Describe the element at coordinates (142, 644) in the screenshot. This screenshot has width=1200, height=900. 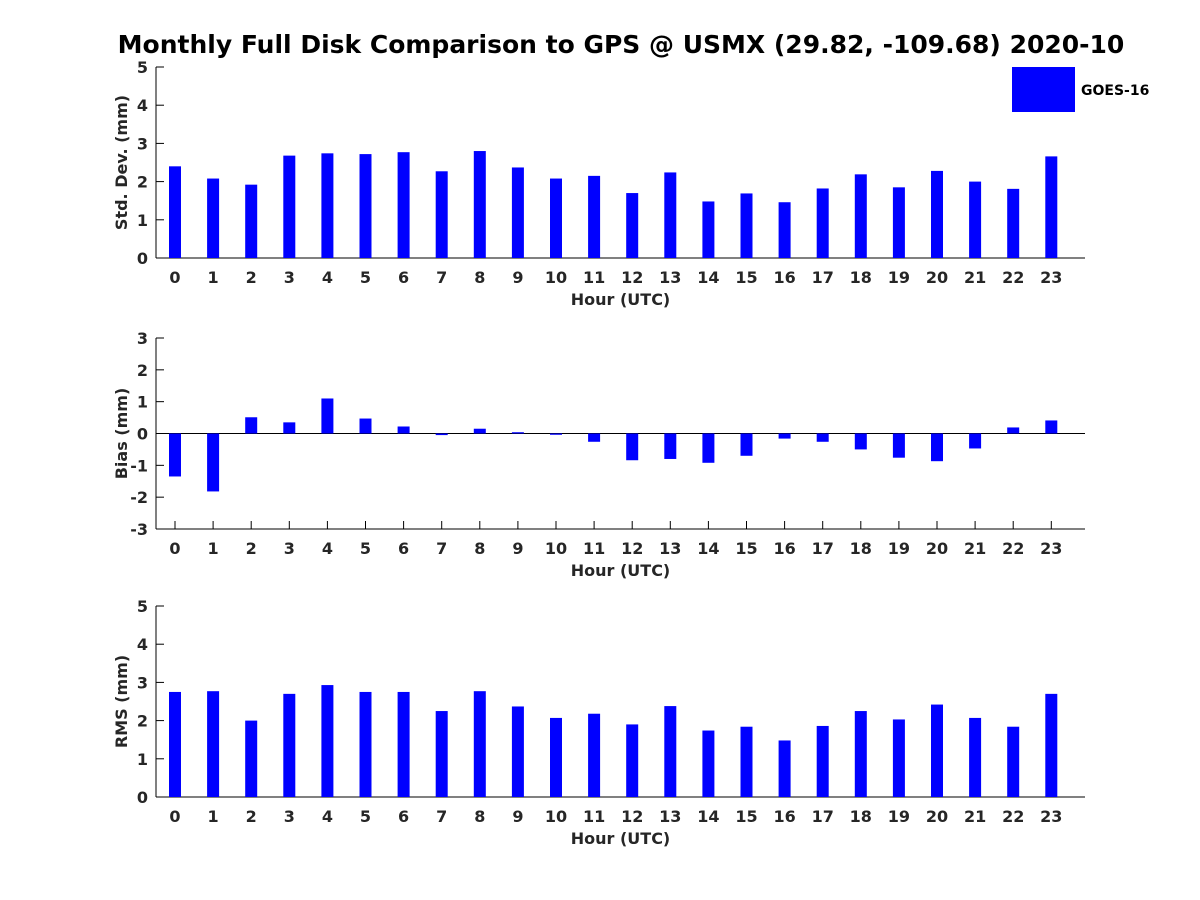
I see `y-tick-label: 4` at that location.